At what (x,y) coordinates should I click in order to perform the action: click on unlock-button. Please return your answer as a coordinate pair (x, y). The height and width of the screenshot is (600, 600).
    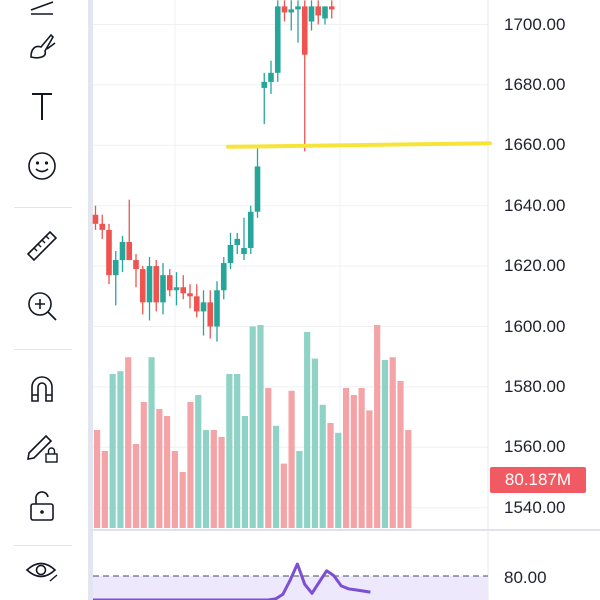
    Looking at the image, I should click on (42, 508).